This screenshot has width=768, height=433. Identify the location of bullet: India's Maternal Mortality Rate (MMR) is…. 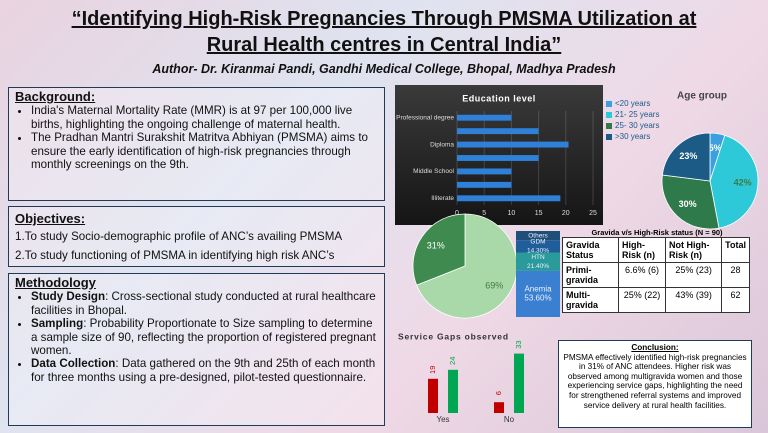
(204, 117).